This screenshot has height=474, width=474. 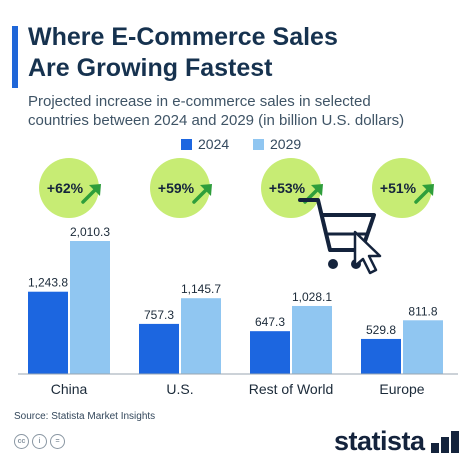 What do you see at coordinates (402, 350) in the screenshot?
I see `bar-group-europe: 529.8 811.8 Europe` at bounding box center [402, 350].